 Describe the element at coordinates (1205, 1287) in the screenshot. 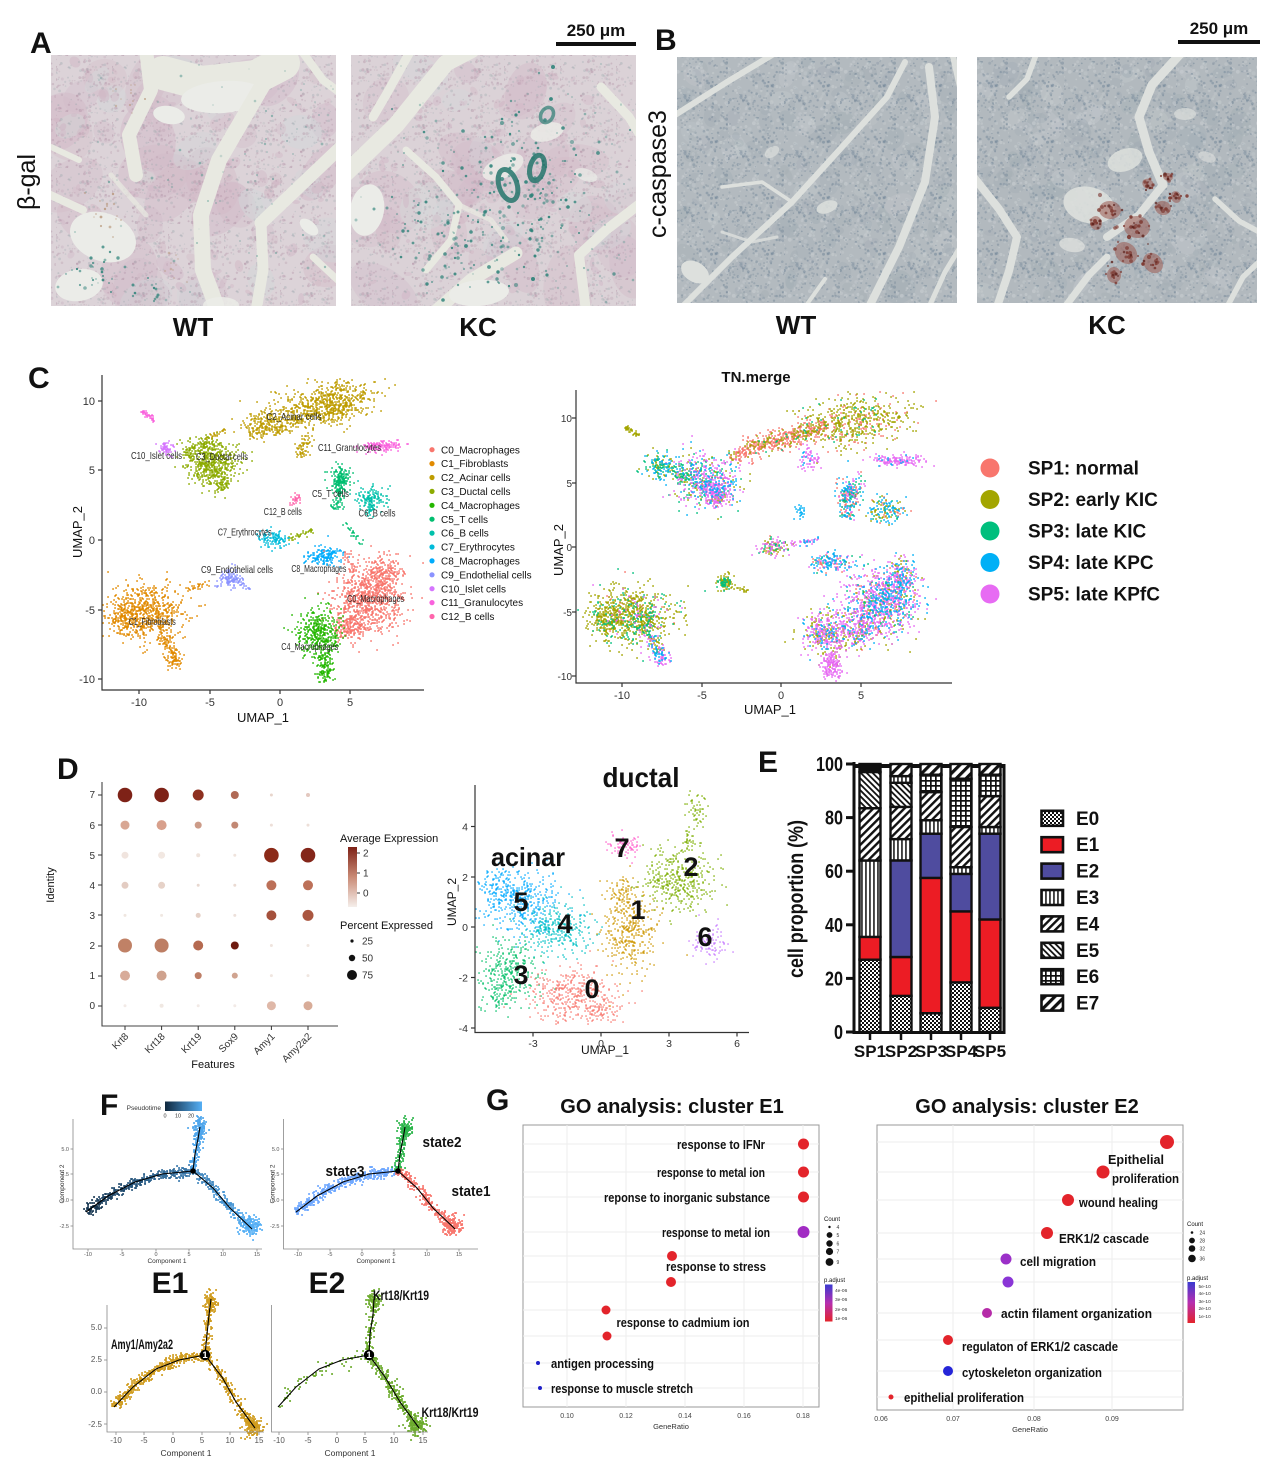

I see `svg-text: 5e-10` at that location.